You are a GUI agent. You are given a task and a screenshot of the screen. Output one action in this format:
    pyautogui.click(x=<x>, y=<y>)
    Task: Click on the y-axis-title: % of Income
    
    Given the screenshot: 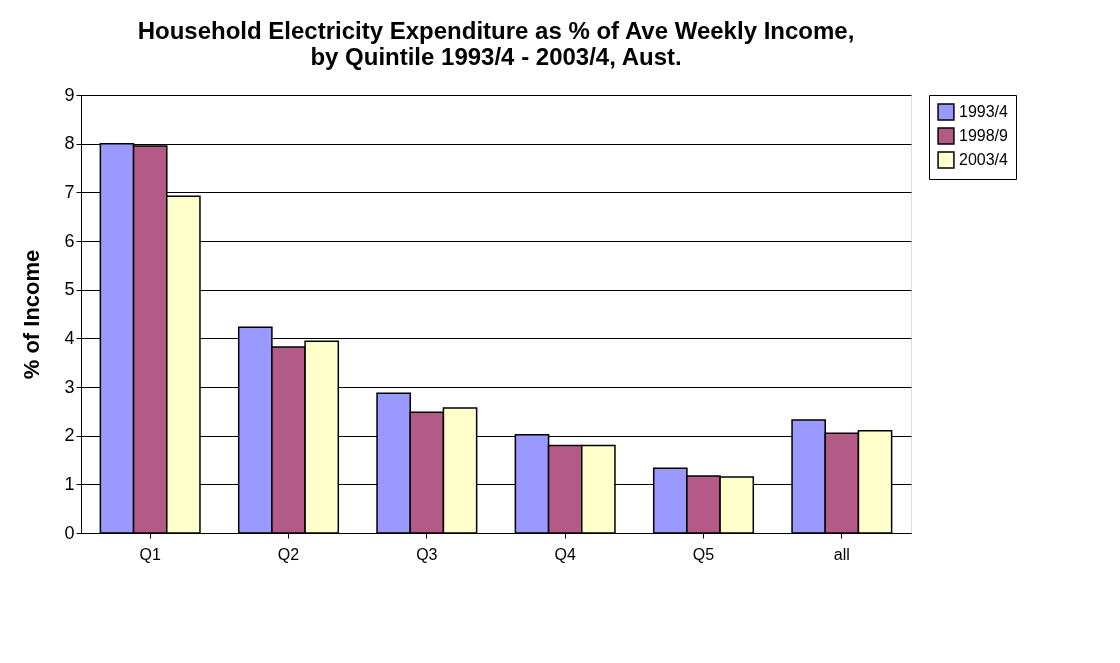 What is the action you would take?
    pyautogui.click(x=32, y=314)
    